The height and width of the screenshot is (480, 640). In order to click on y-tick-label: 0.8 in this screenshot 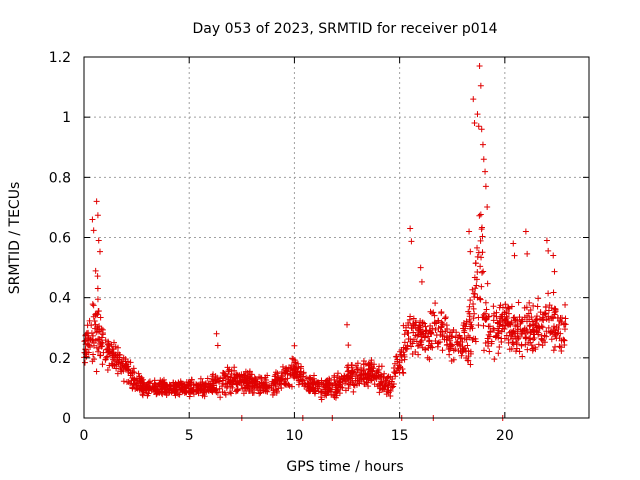, I will do `click(60, 178)`.